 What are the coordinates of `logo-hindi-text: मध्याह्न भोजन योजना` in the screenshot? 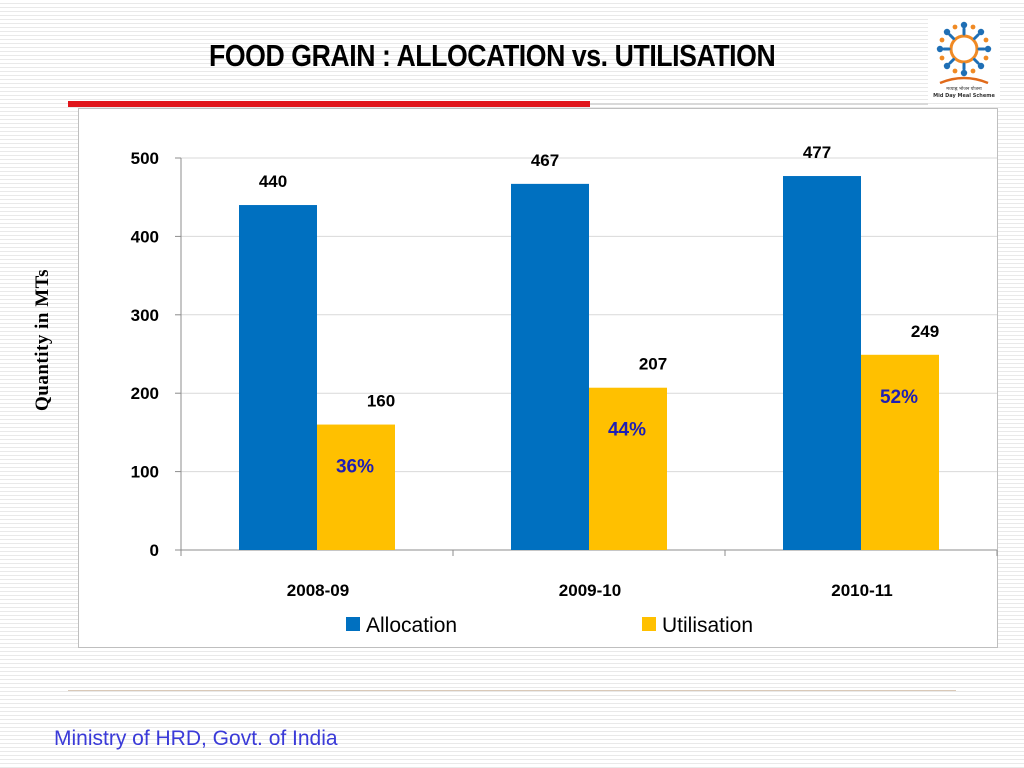 It's located at (964, 88).